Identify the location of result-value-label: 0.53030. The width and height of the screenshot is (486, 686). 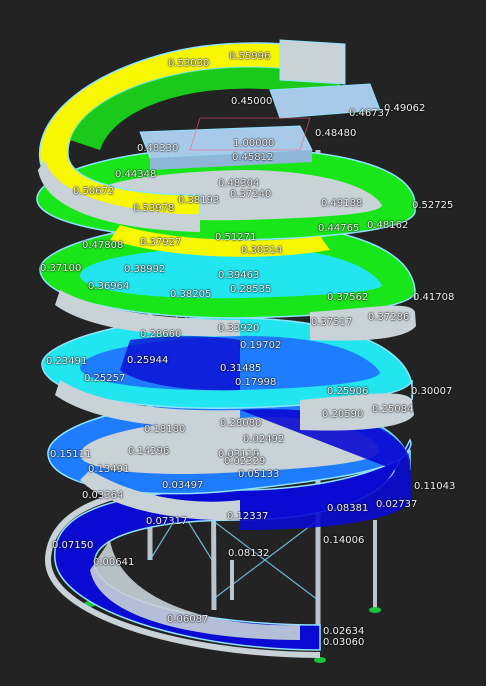
(189, 63).